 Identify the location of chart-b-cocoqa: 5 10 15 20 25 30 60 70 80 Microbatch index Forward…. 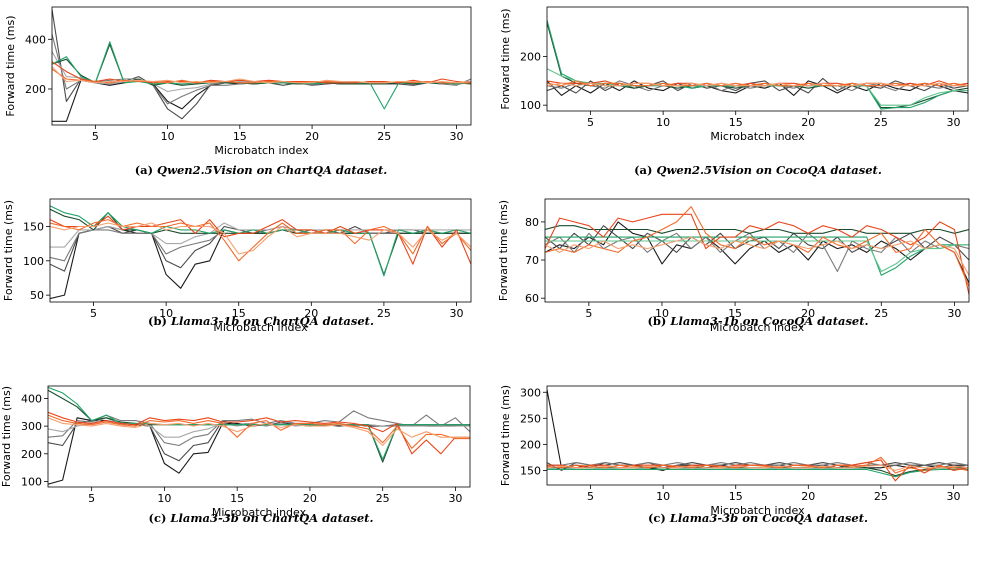
(733, 266).